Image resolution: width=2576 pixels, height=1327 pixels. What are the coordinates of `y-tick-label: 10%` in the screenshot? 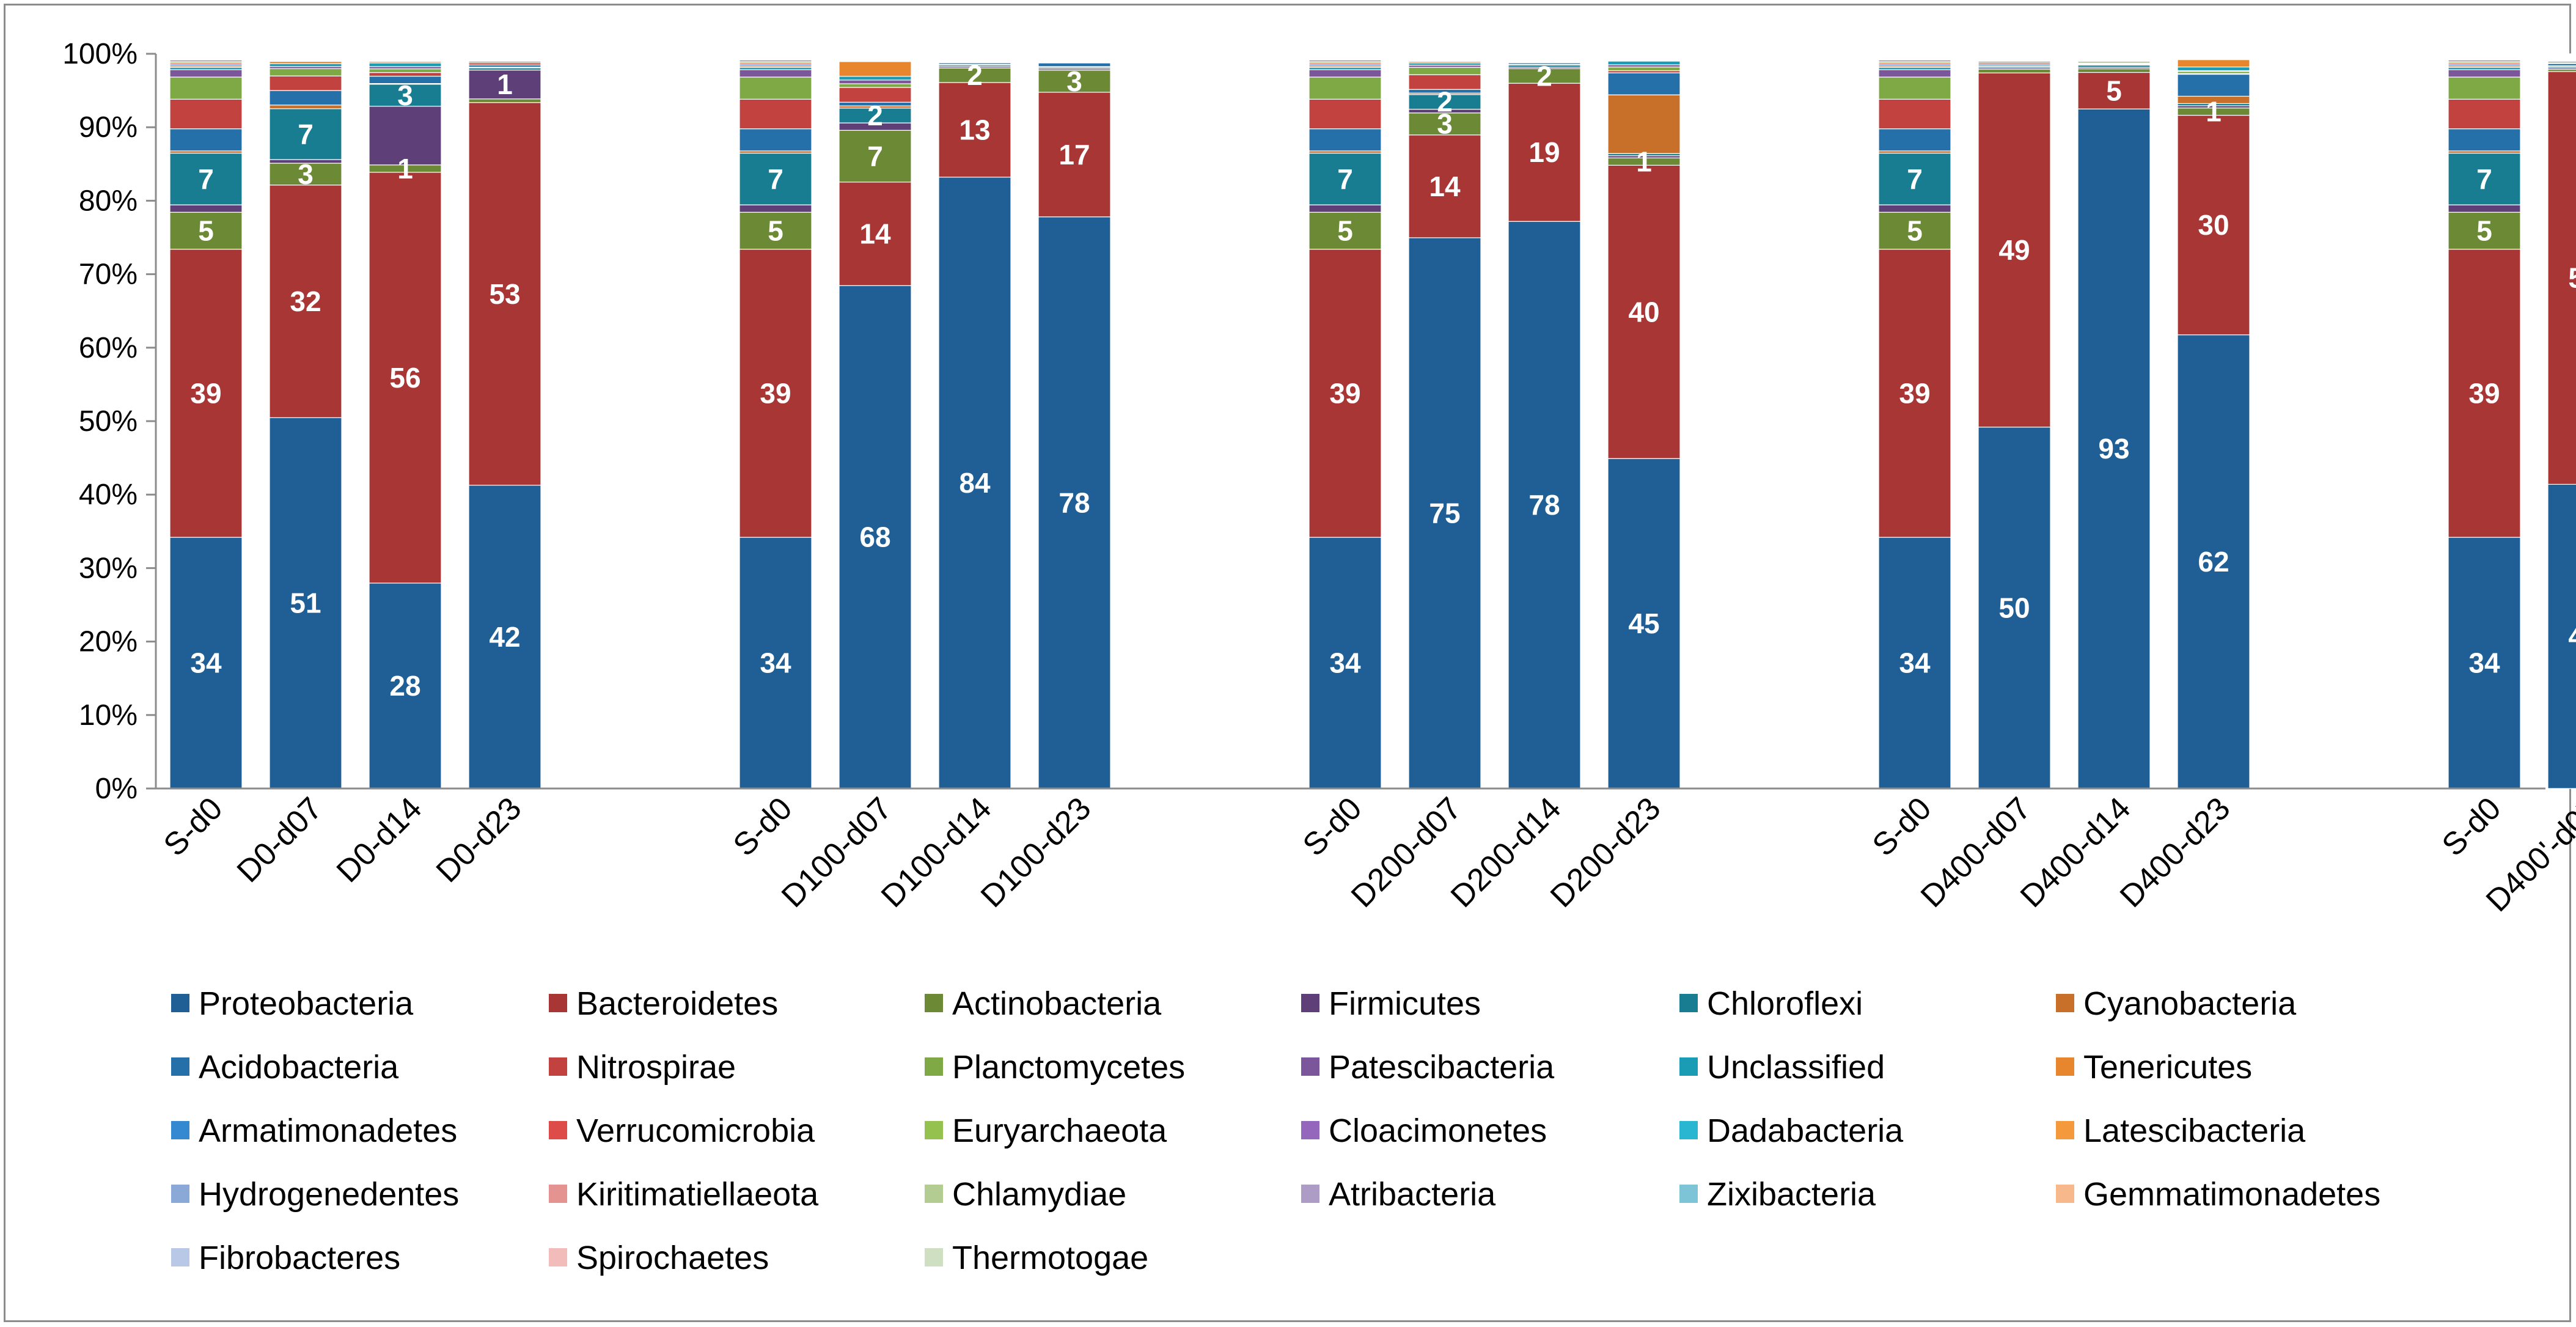 It's located at (108, 715).